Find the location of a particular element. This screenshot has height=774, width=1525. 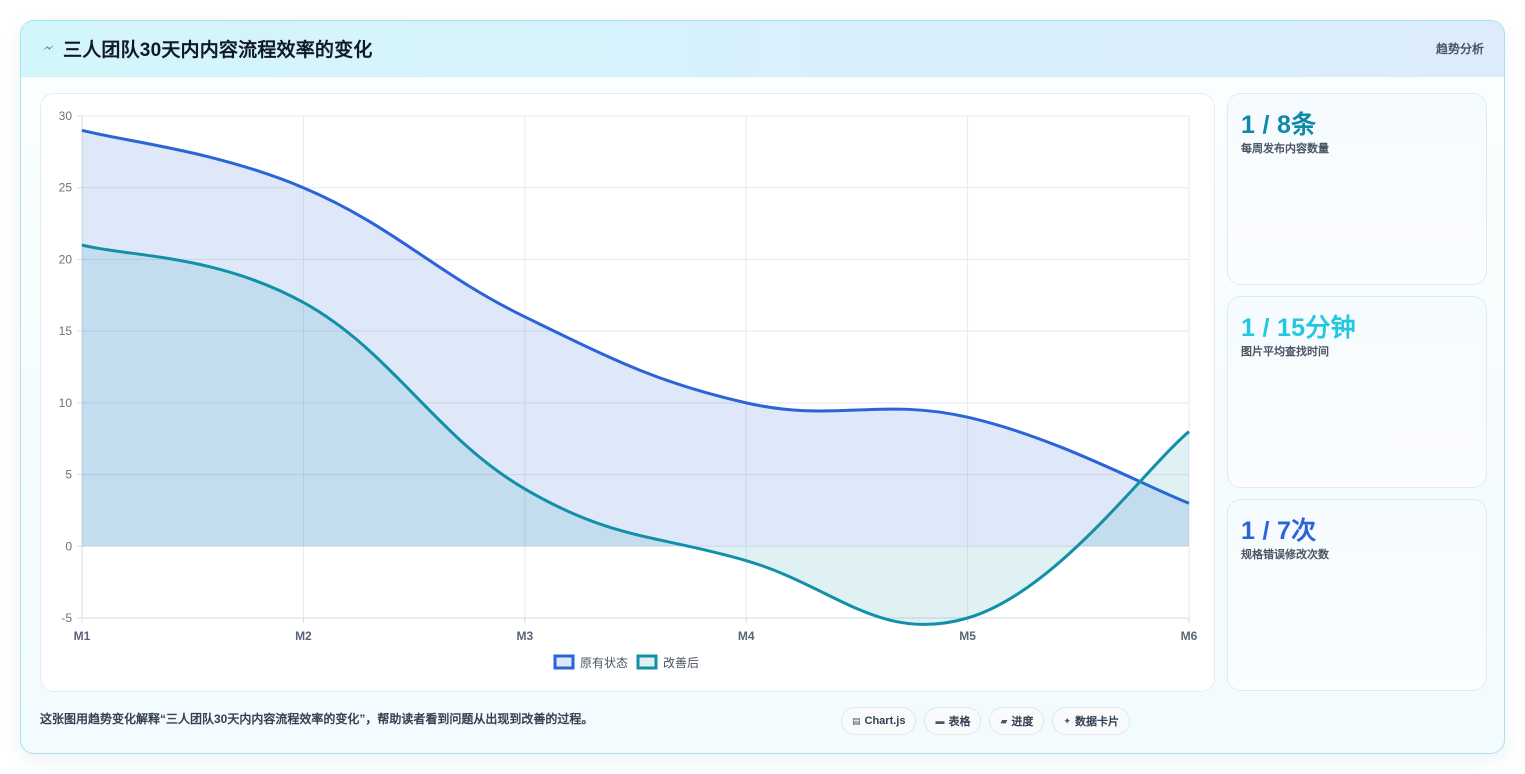

stat-card-weekly-posts: 1 / 8条 每周发布内容数量 is located at coordinates (1357, 189).